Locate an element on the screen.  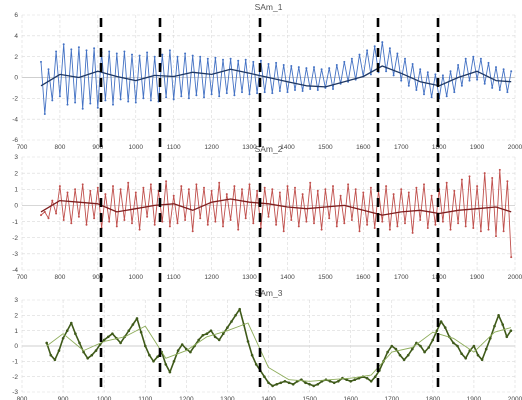
x-tick-label: 1300 is located at coordinates (227, 398).